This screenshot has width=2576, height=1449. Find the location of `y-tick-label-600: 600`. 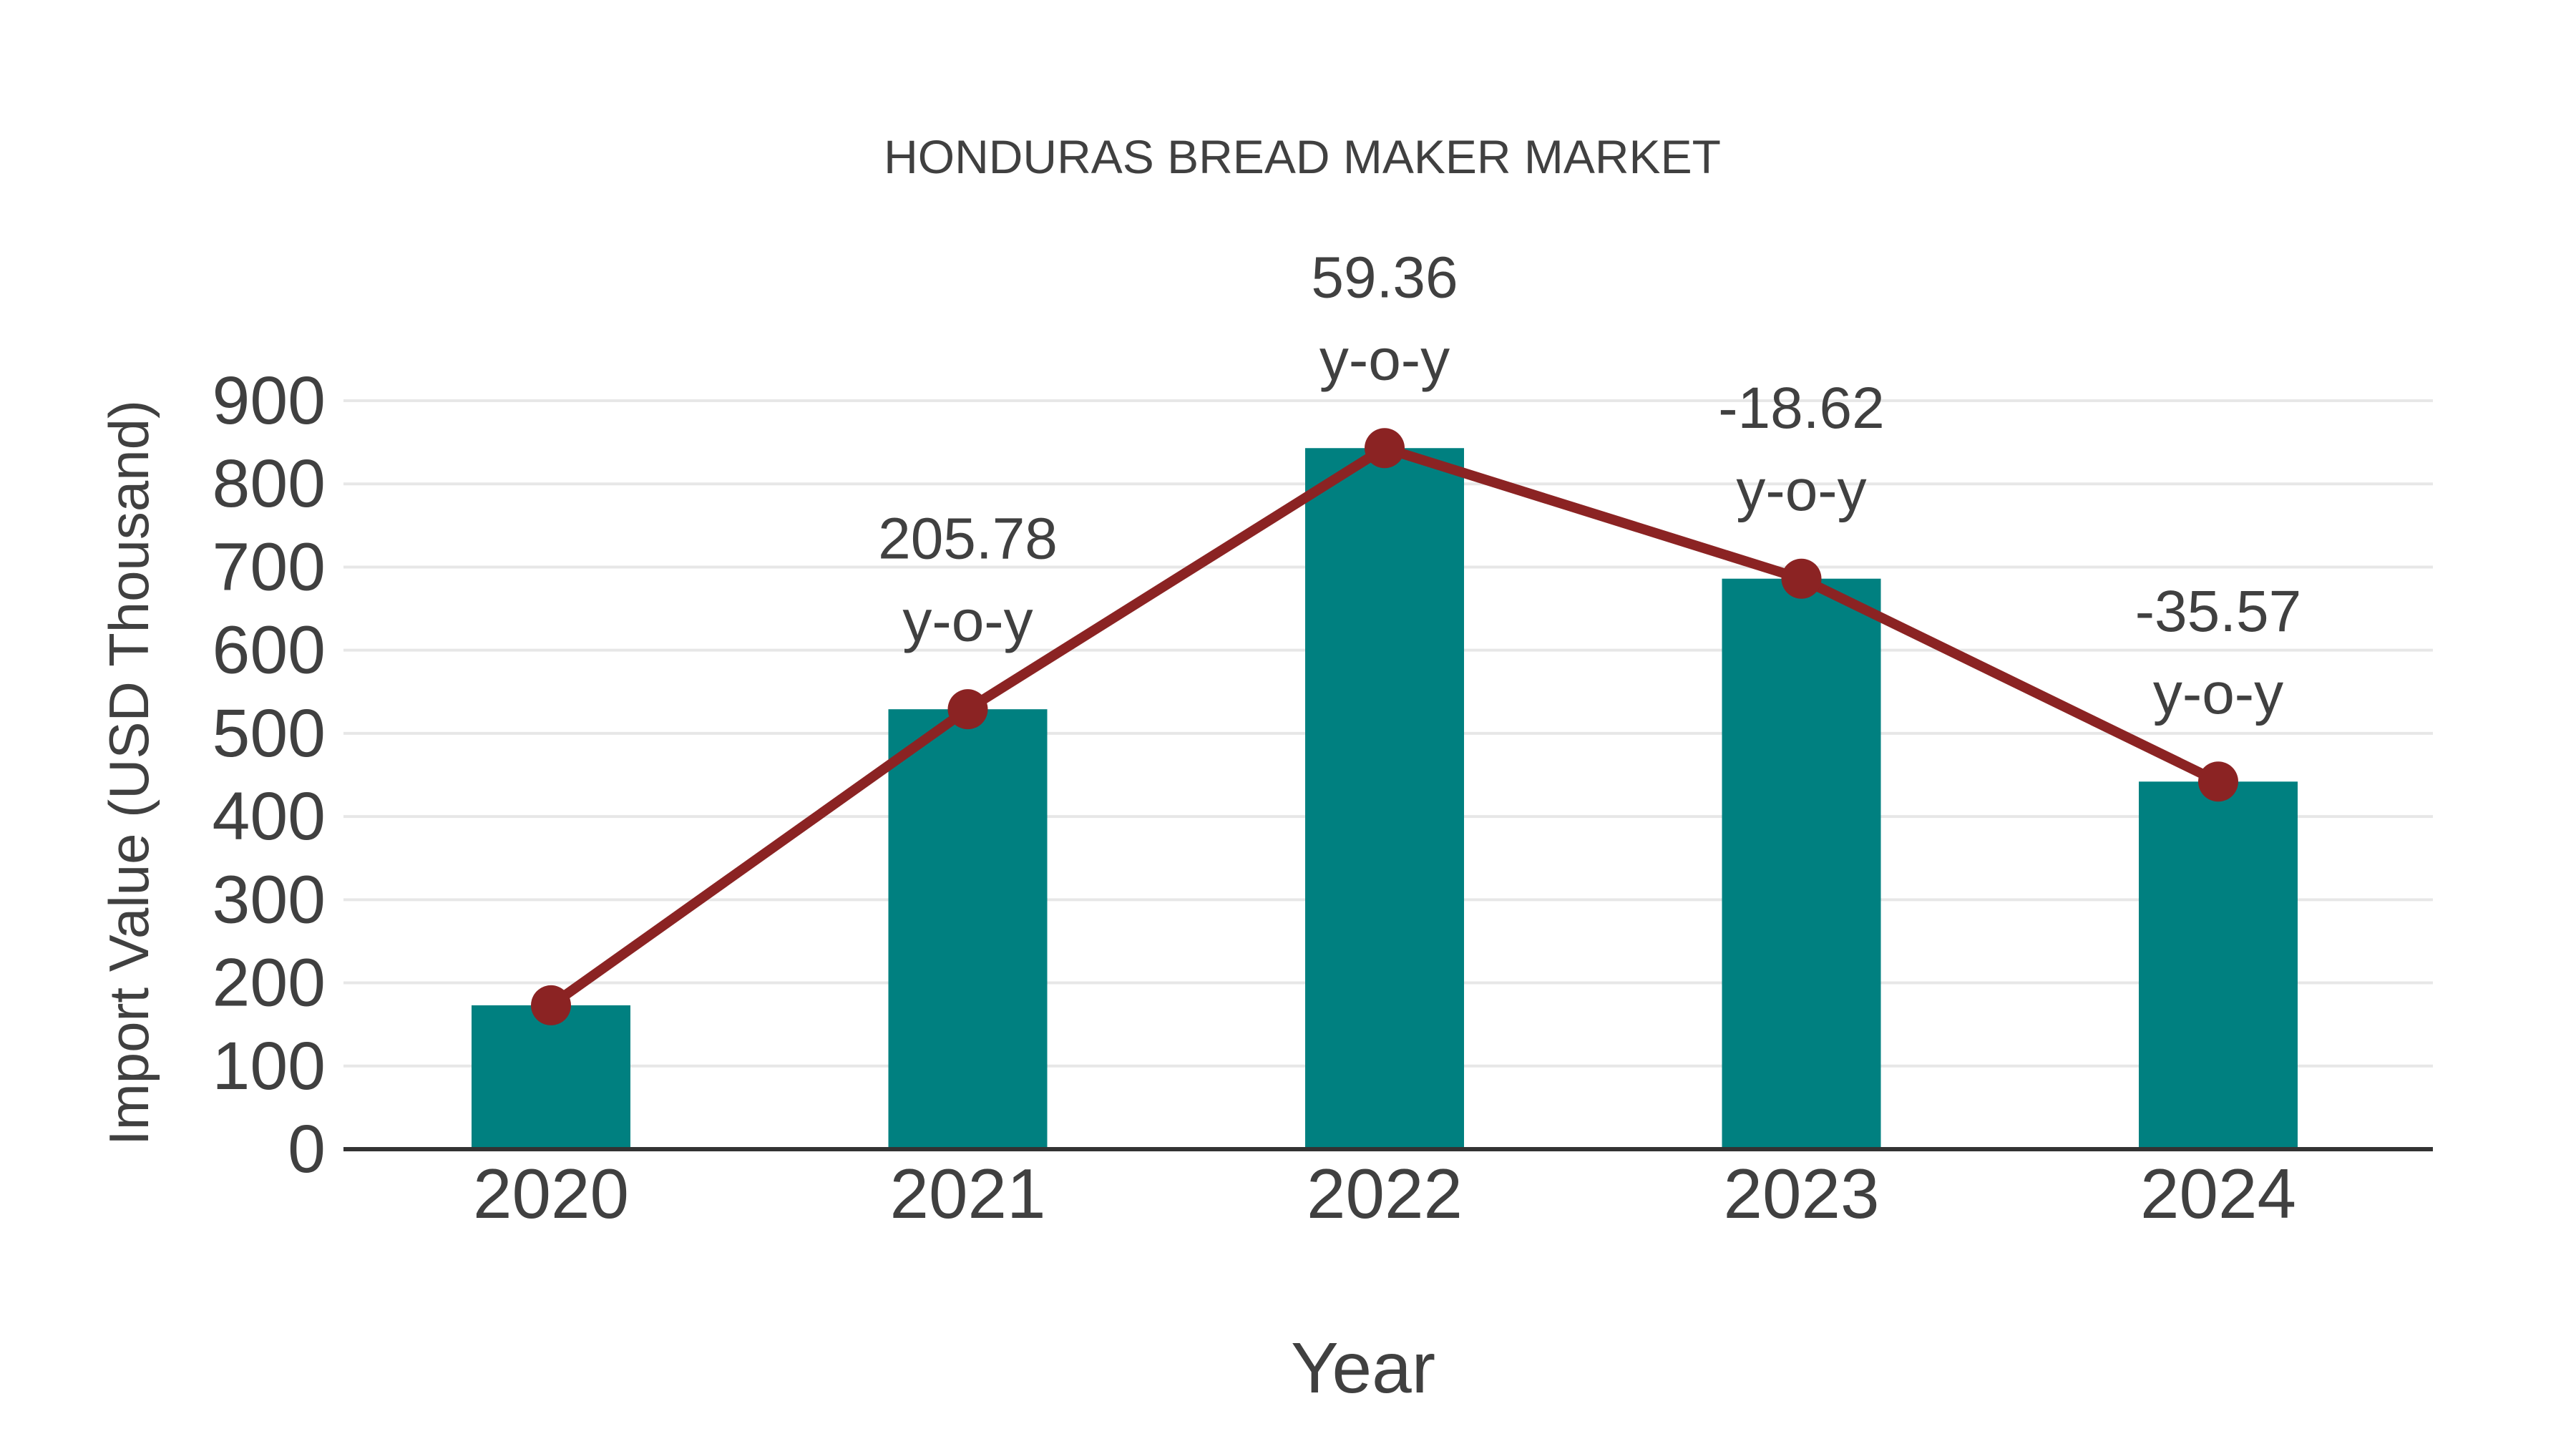

y-tick-label-600: 600 is located at coordinates (269, 650).